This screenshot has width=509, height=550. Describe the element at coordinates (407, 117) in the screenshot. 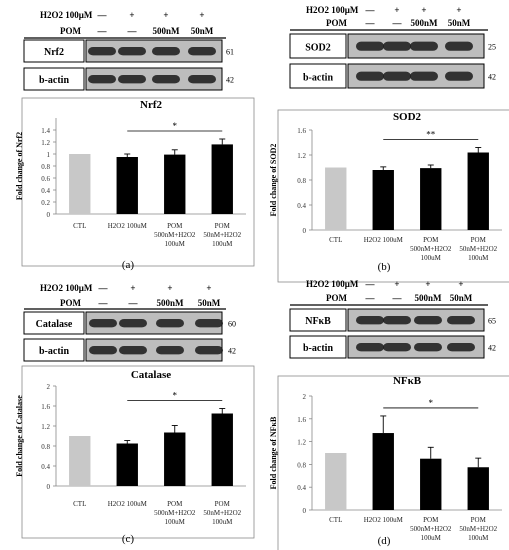

I see `chart-title: SOD2` at that location.